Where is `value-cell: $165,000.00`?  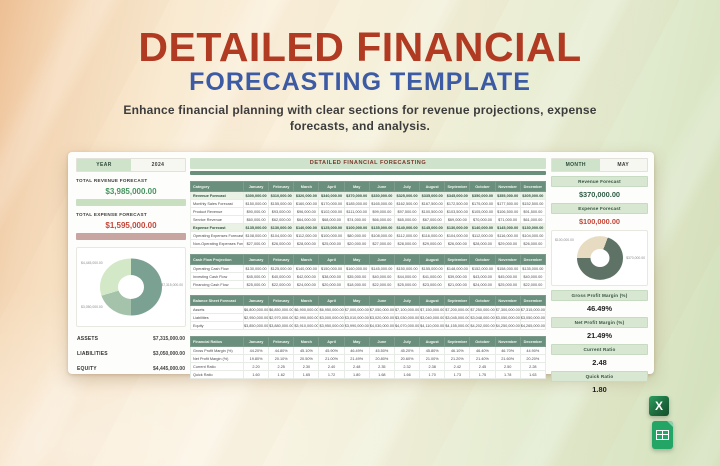 value-cell: $165,000.00 is located at coordinates (381, 203).